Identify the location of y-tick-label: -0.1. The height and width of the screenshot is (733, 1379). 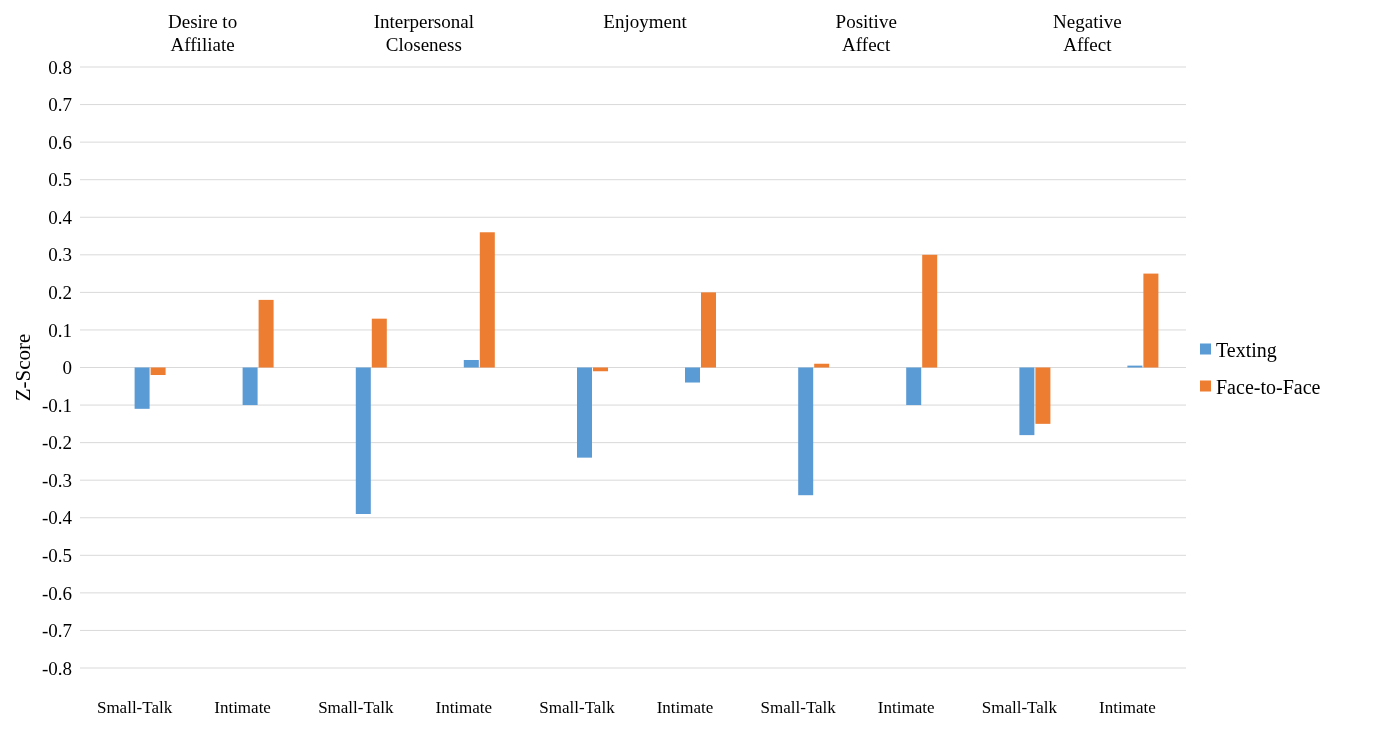
(56, 405).